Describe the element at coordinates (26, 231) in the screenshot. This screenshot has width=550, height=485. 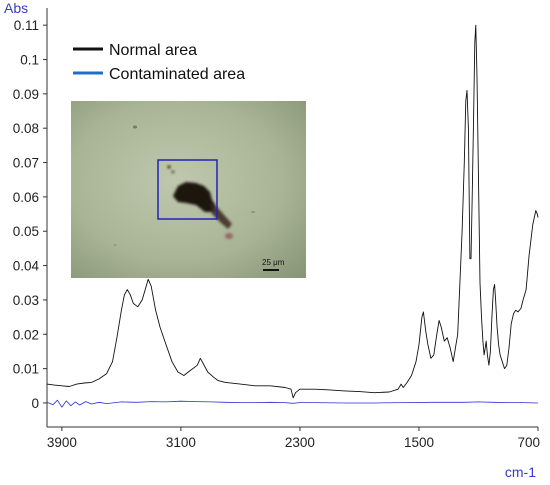
I see `y-tick-label: 0.05` at that location.